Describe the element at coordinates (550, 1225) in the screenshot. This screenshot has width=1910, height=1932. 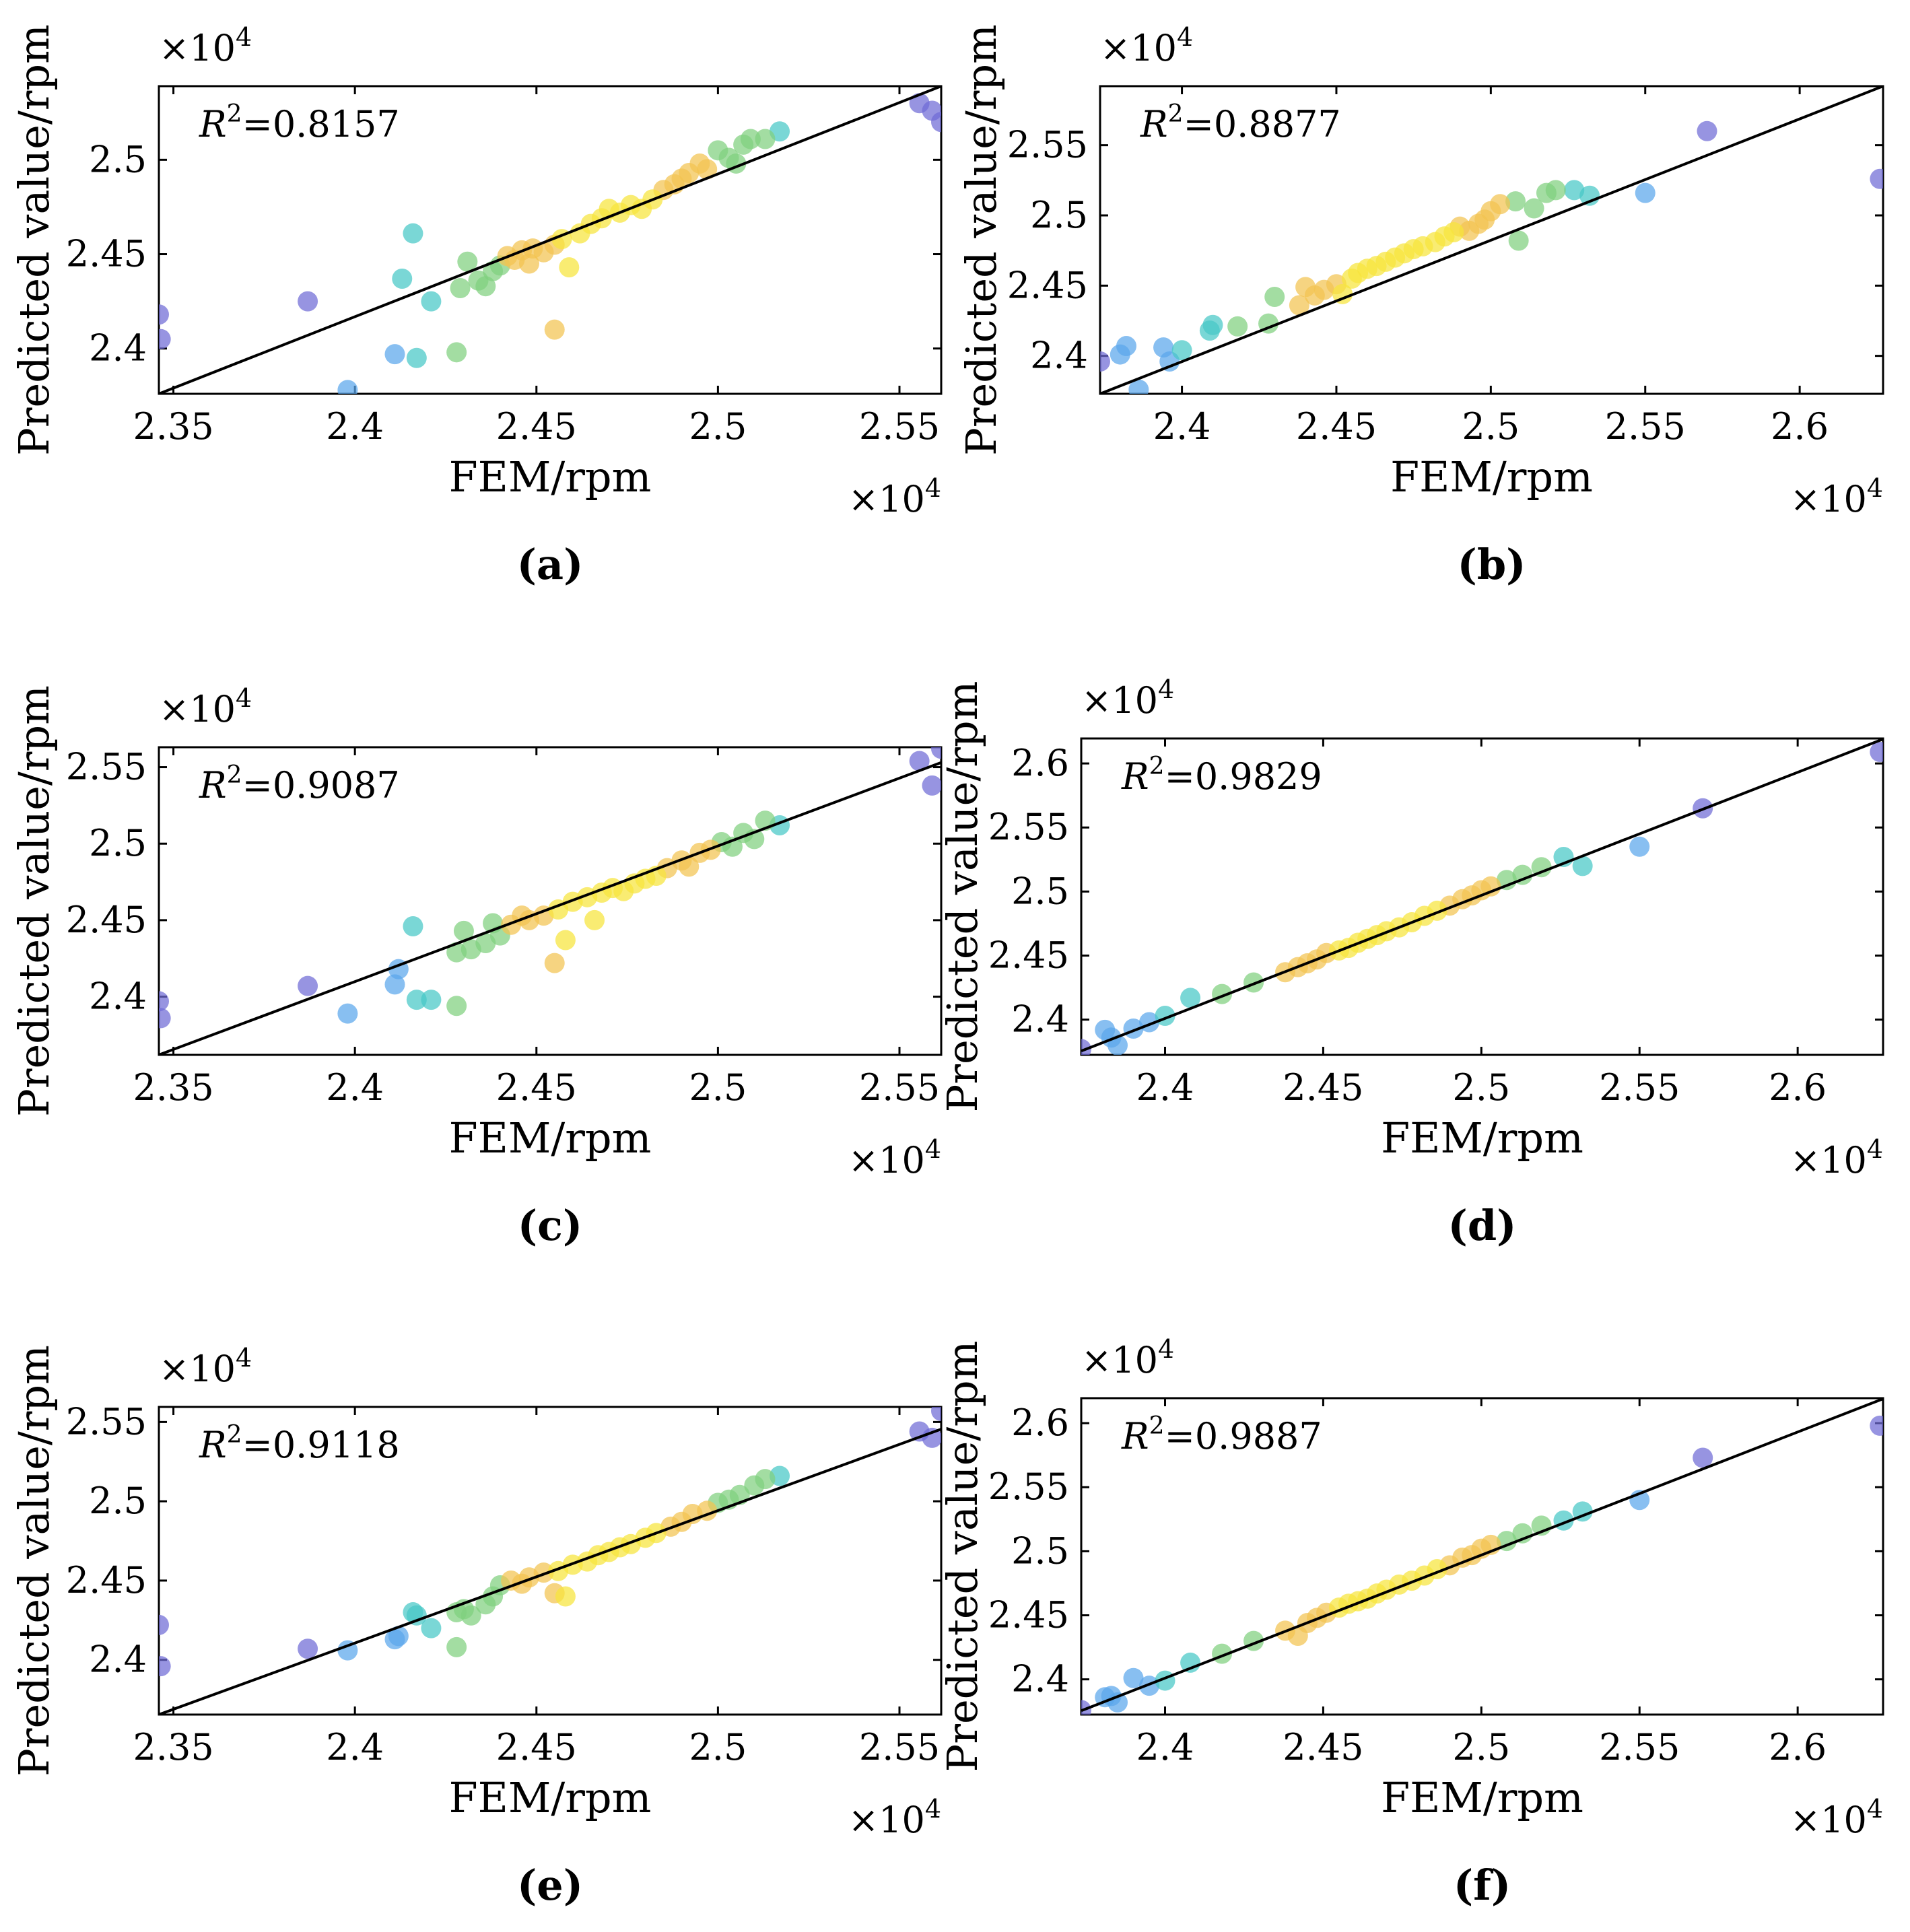
I see `panel-label: (c)` at that location.